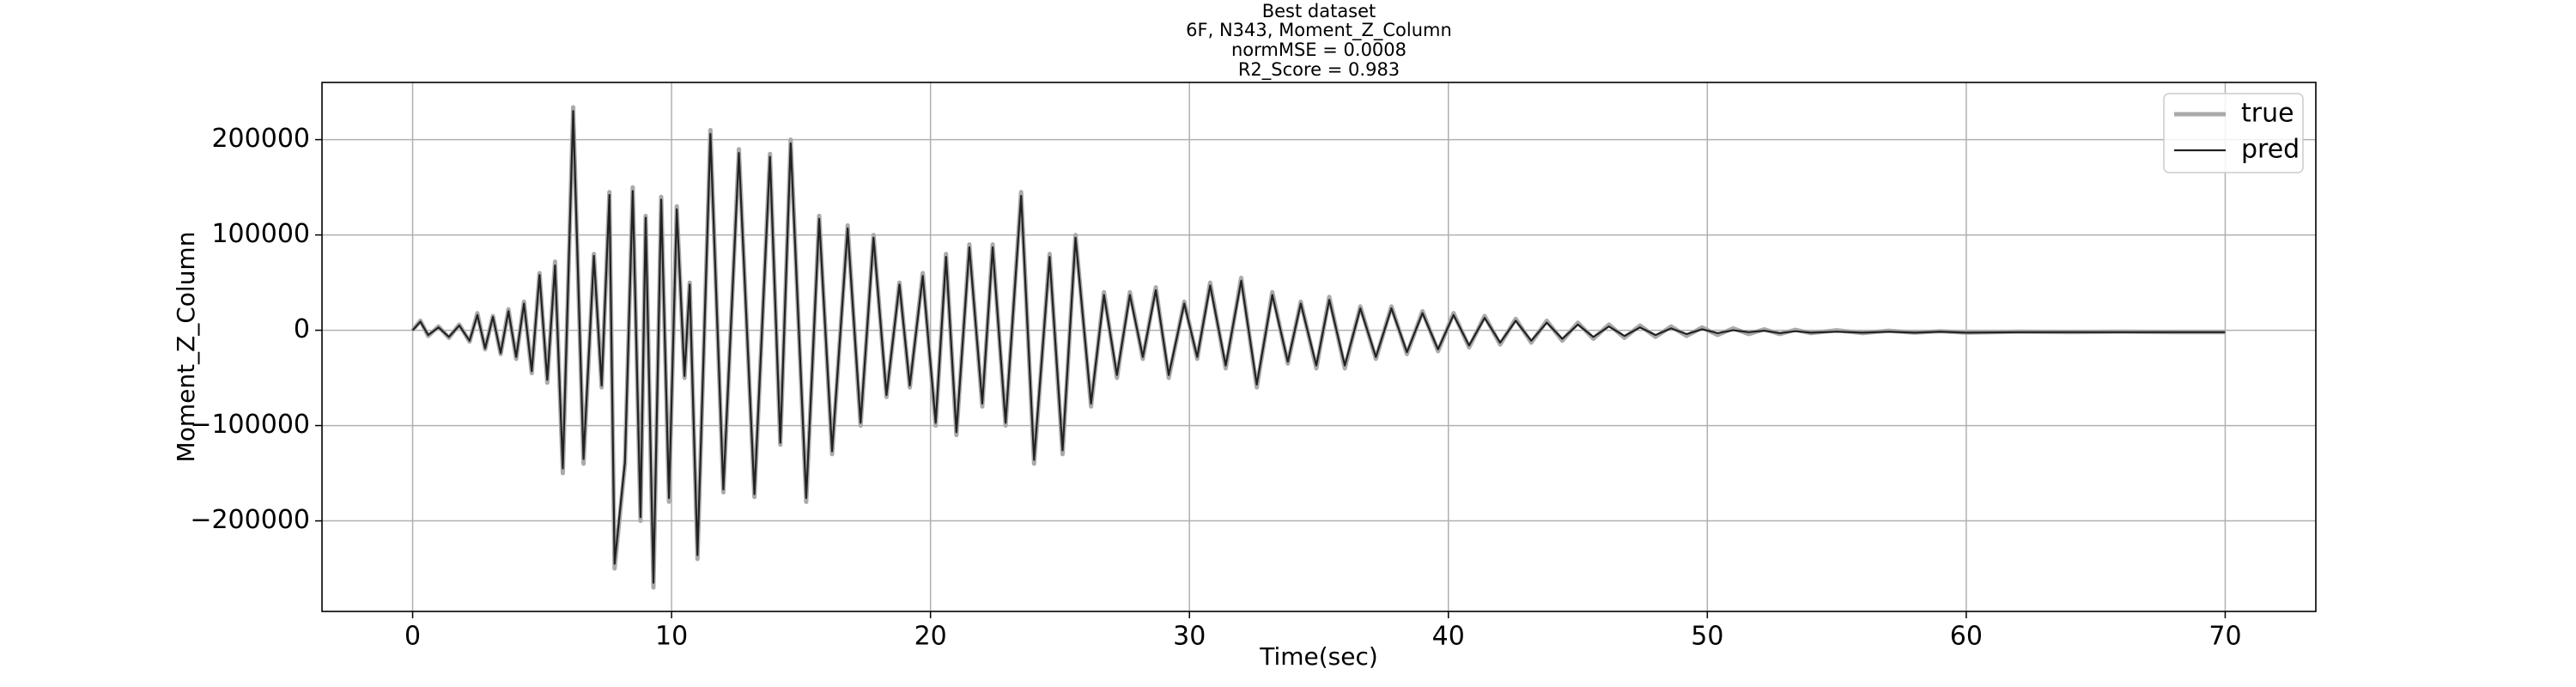  What do you see at coordinates (2267, 114) in the screenshot?
I see `legend-label: true` at bounding box center [2267, 114].